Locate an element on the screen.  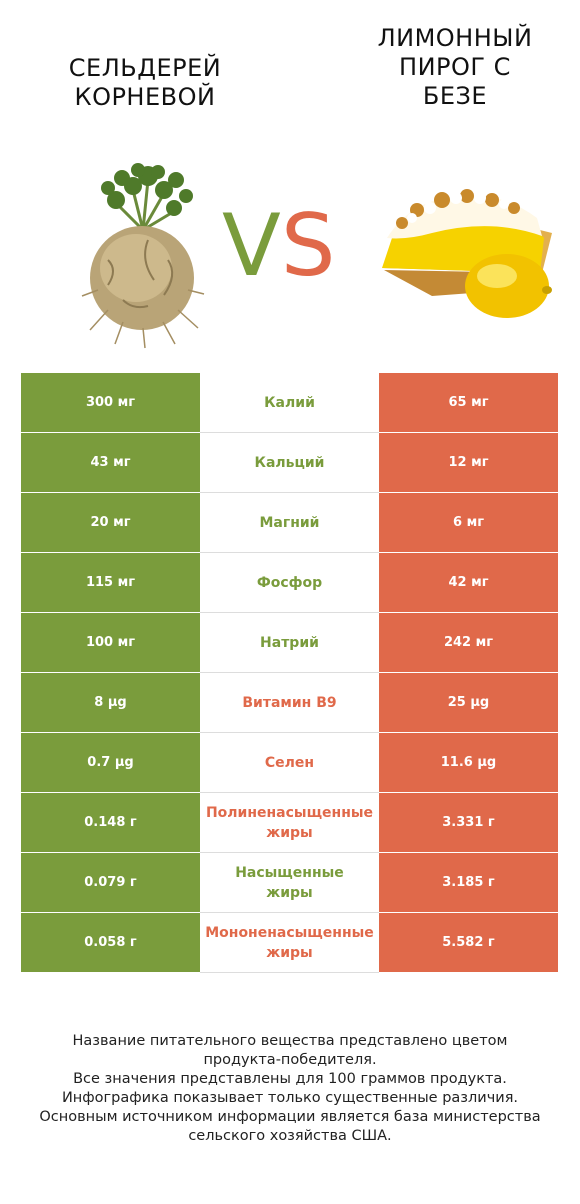
footnote-line: сельского хозяйства США. is located at coordinates (290, 1136).